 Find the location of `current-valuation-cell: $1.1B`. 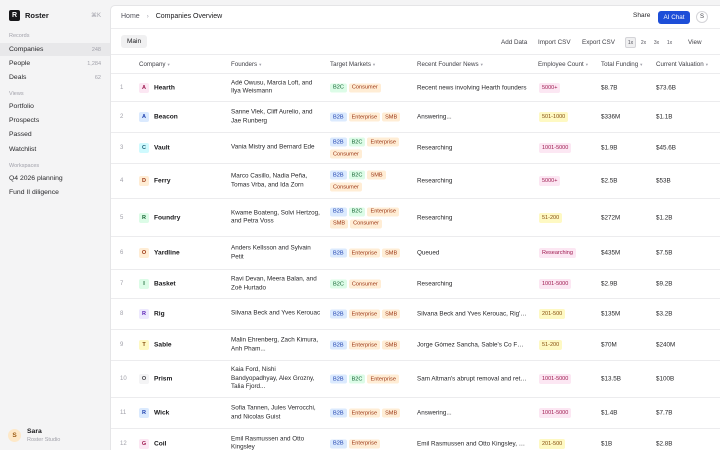

current-valuation-cell: $1.1B is located at coordinates (664, 117).